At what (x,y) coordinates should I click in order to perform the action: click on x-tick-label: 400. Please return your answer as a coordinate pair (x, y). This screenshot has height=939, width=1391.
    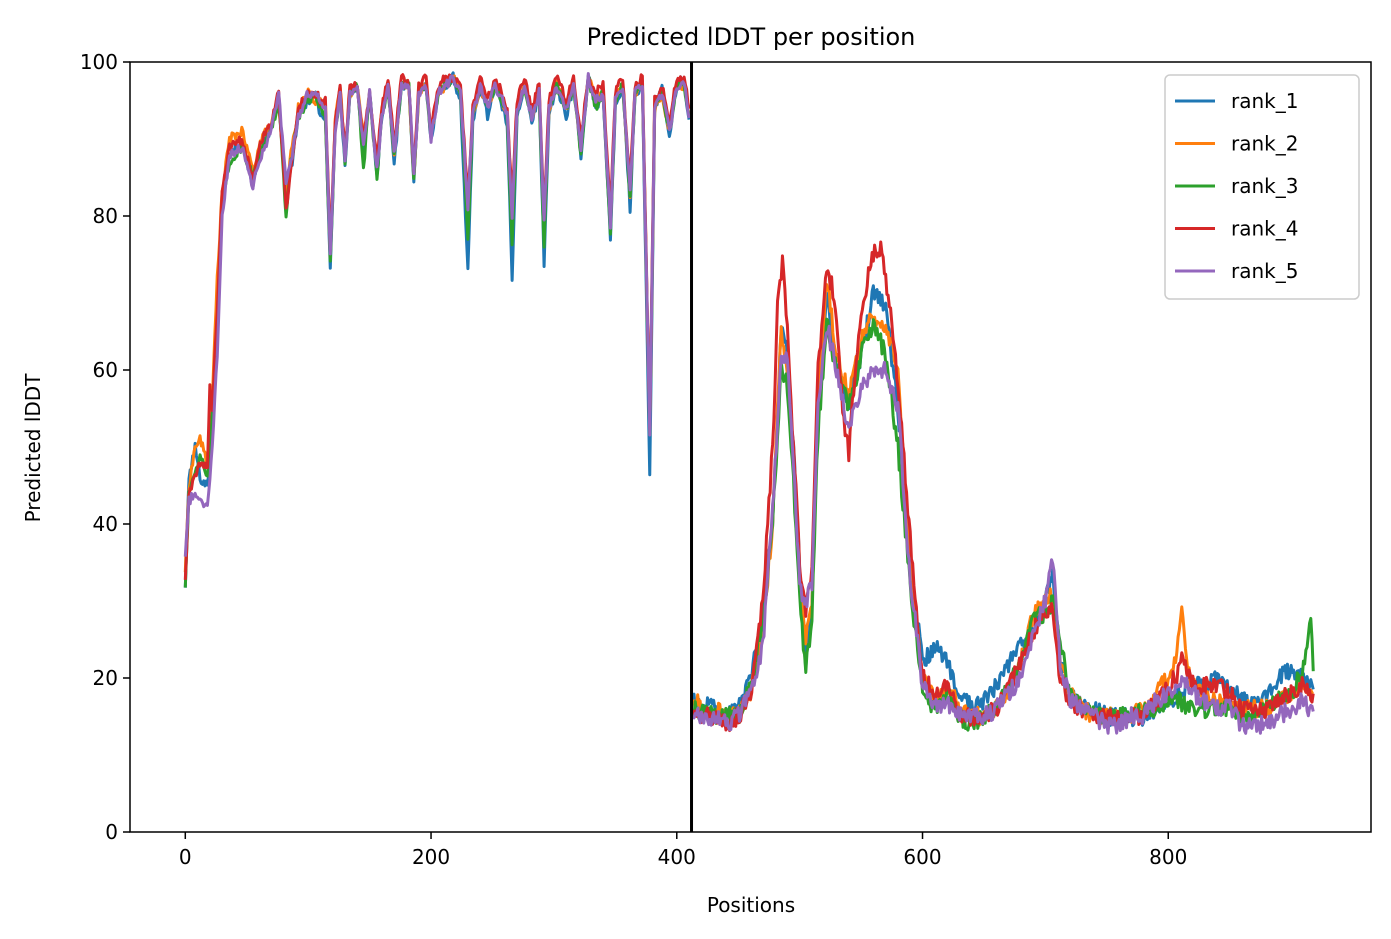
    Looking at the image, I should click on (677, 857).